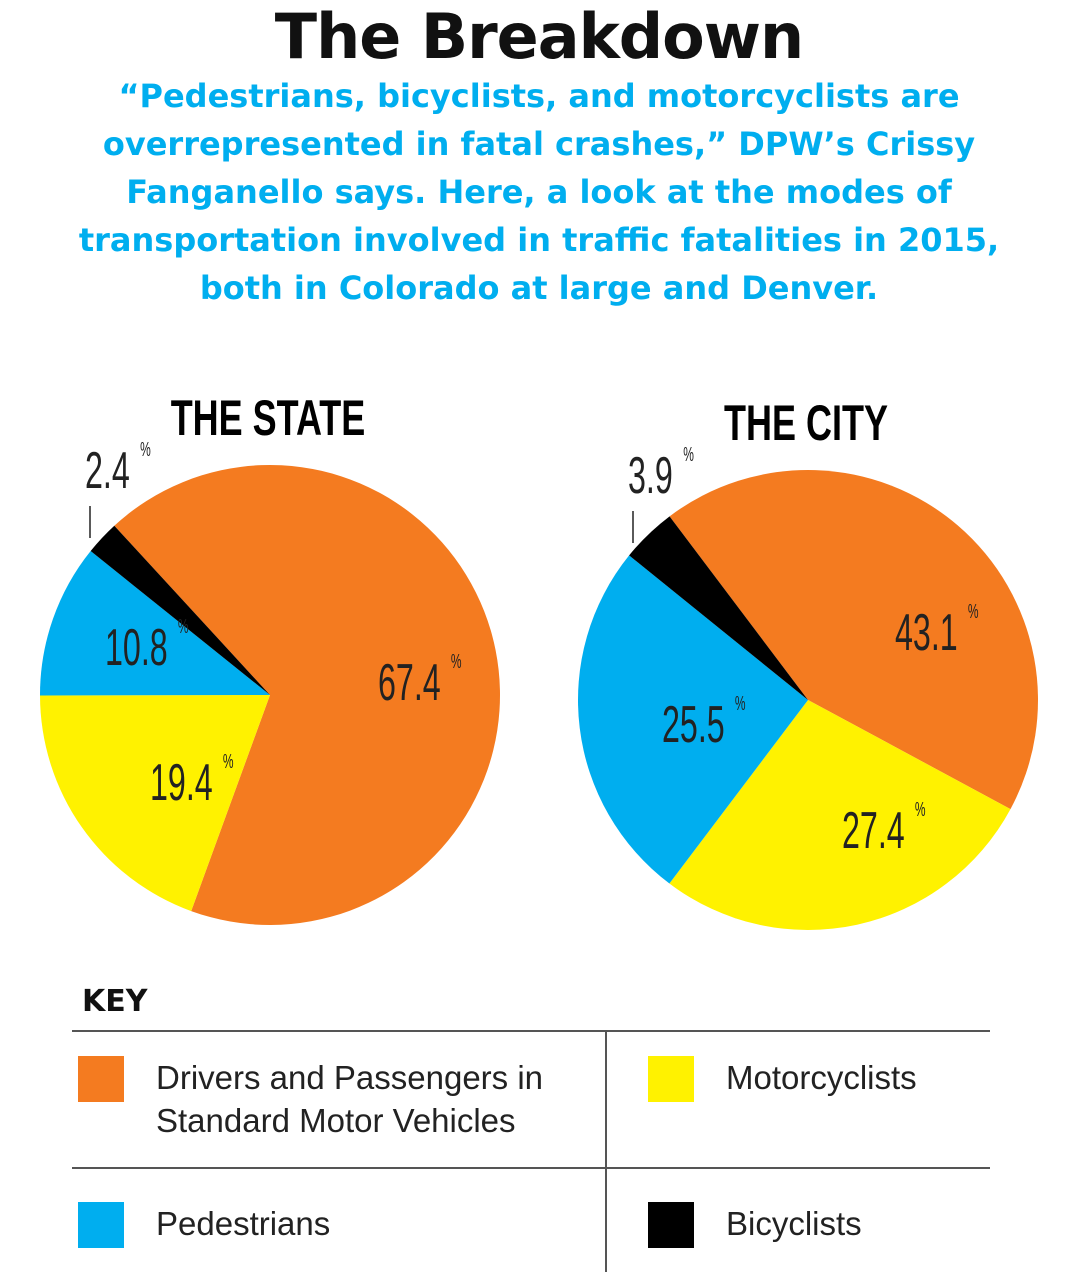 The height and width of the screenshot is (1280, 1078). Describe the element at coordinates (873, 831) in the screenshot. I see `data-label: 27.4` at that location.